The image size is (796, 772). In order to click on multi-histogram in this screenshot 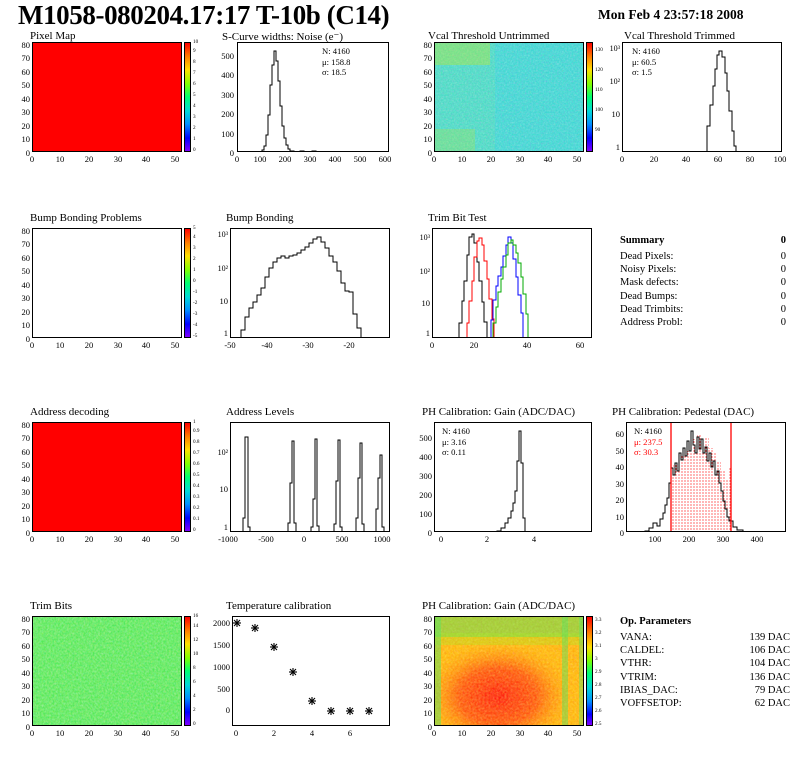, I will do `click(493, 285)`.